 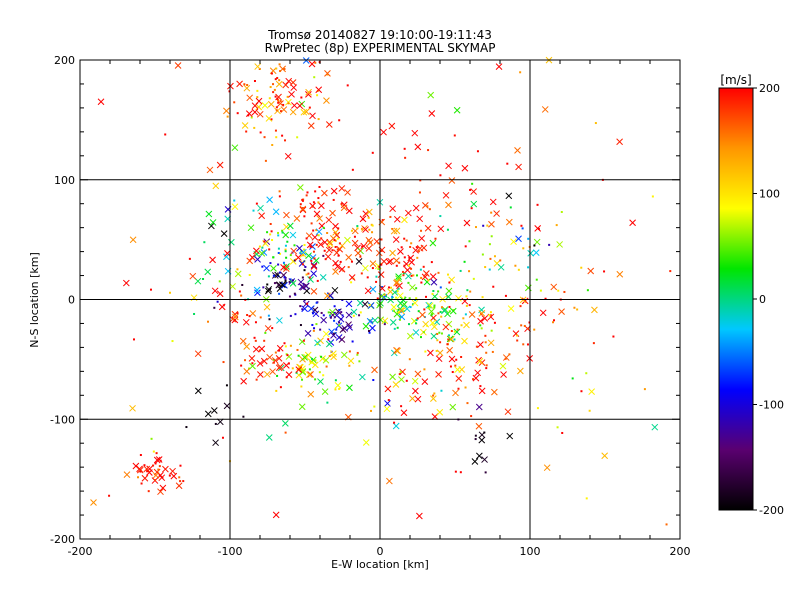 What do you see at coordinates (62, 539) in the screenshot?
I see `y-tick-label: -200` at bounding box center [62, 539].